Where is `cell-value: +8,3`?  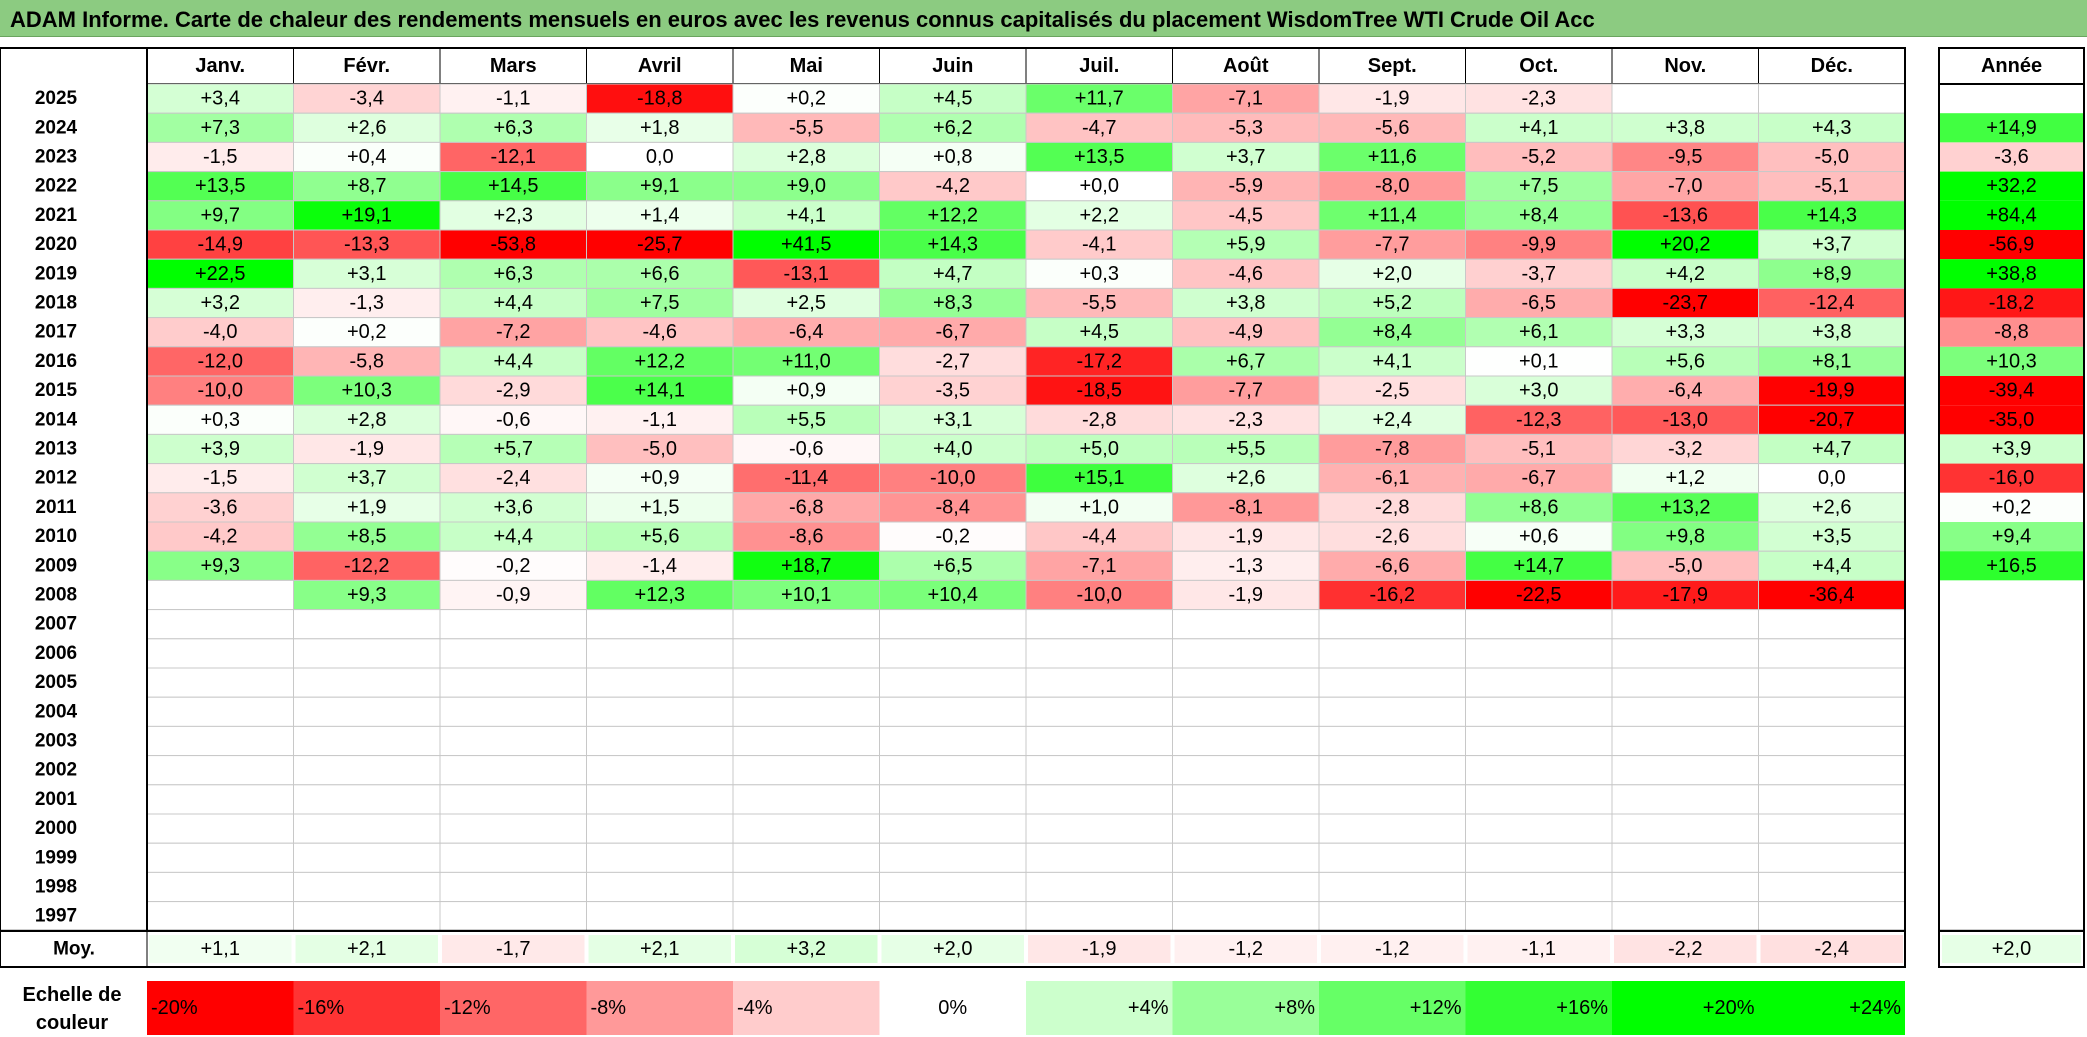 cell-value: +8,3 is located at coordinates (952, 303).